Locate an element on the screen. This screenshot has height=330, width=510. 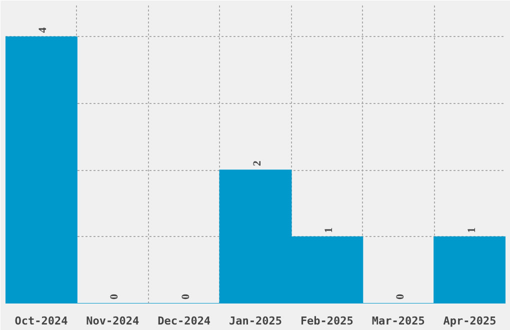
data-label: 4 is located at coordinates (43, 29).